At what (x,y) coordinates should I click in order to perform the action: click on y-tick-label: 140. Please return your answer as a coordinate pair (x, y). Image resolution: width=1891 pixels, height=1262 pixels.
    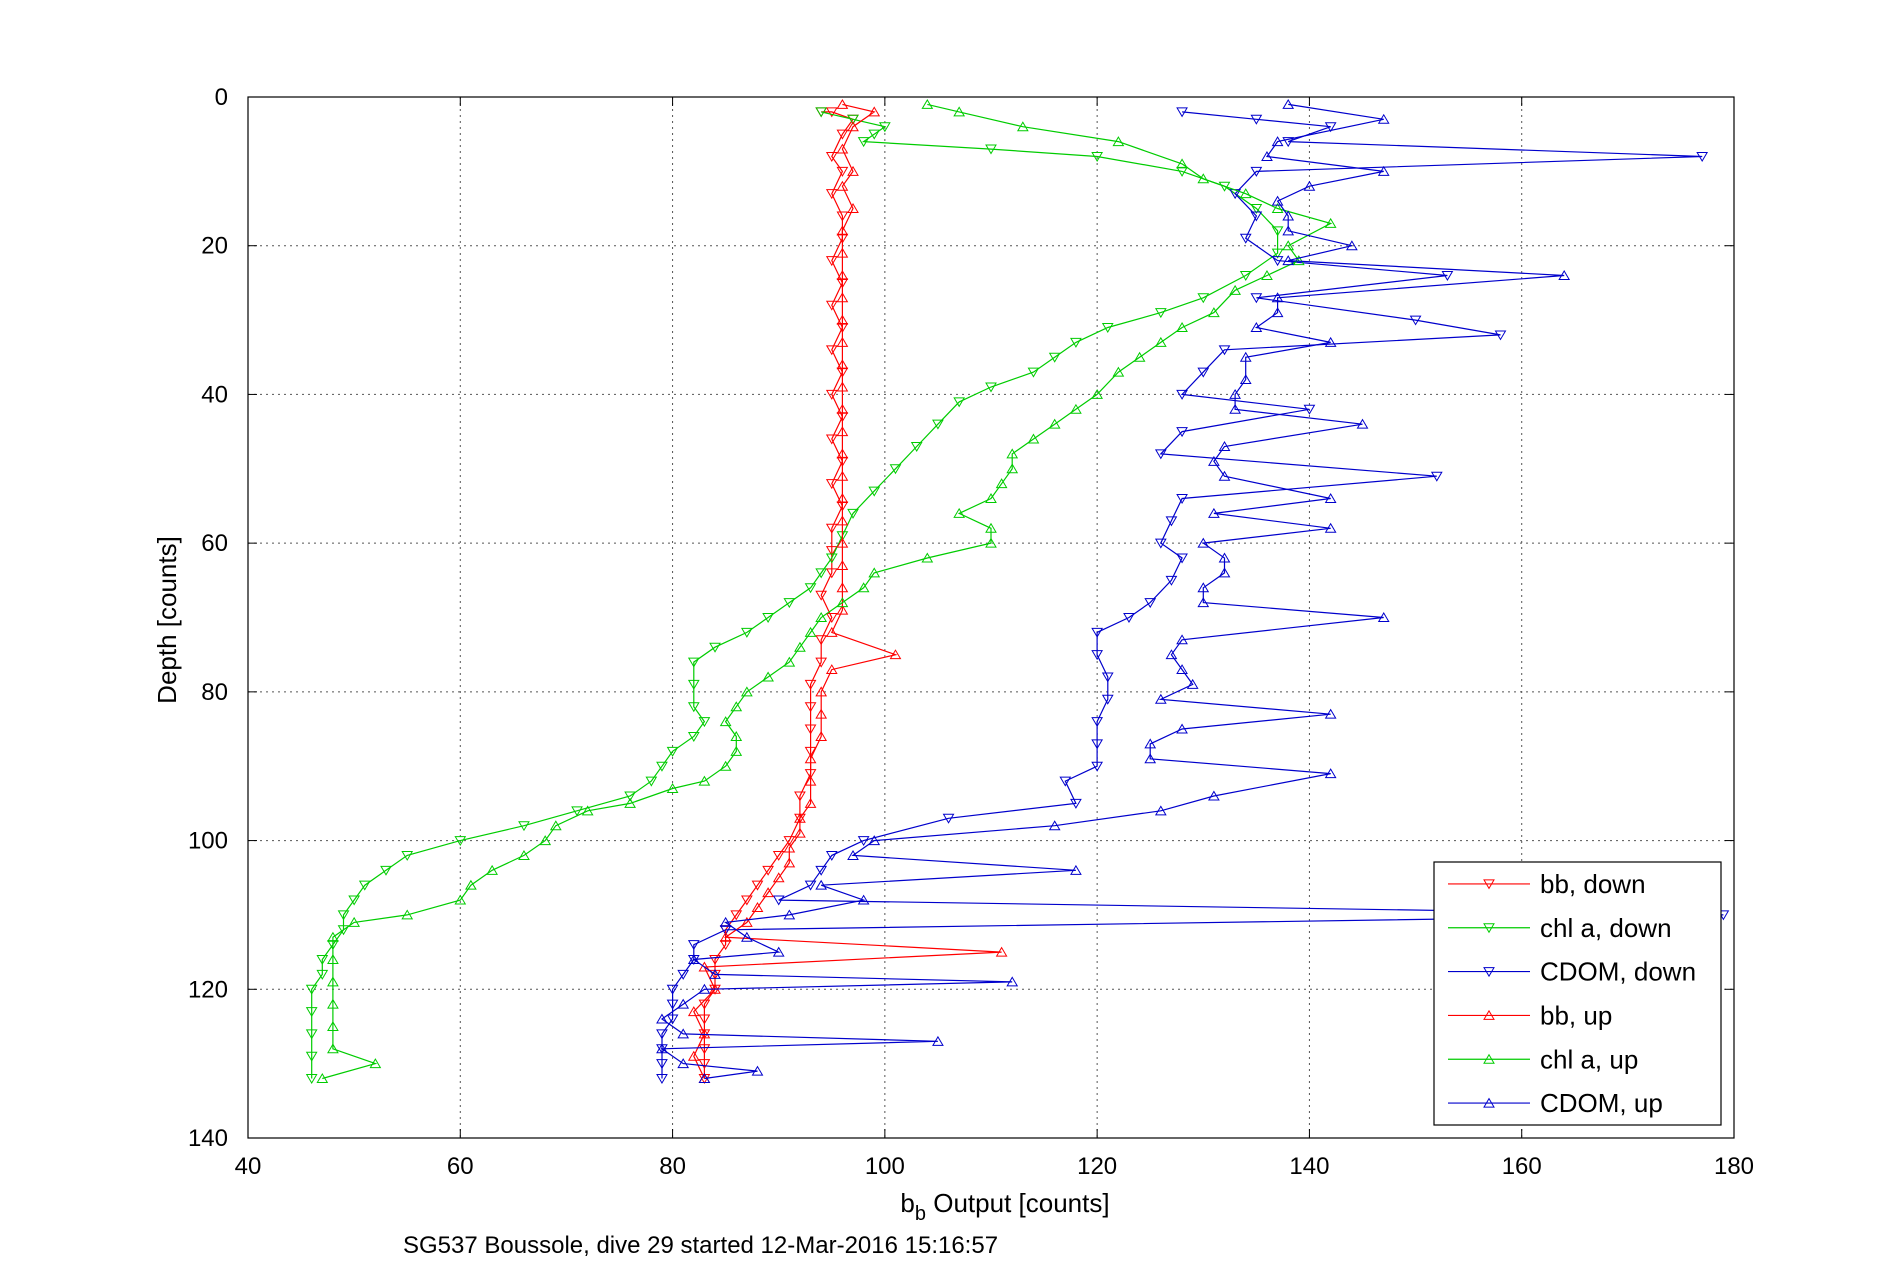
    Looking at the image, I should click on (208, 1138).